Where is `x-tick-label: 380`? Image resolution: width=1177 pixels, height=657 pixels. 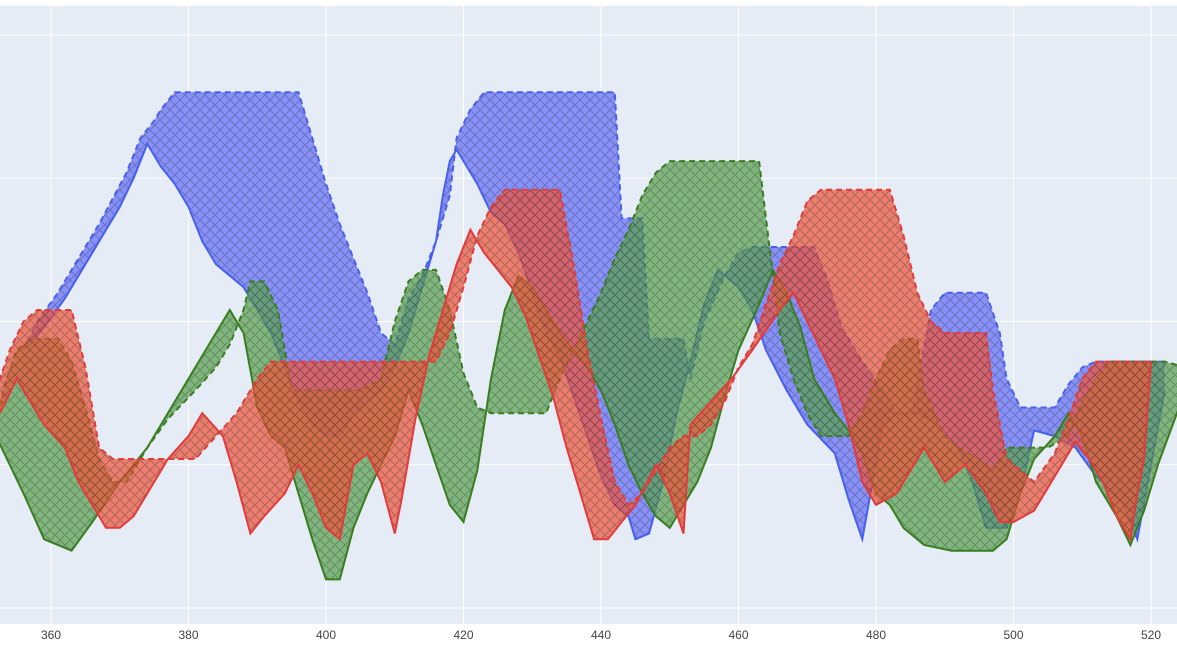 x-tick-label: 380 is located at coordinates (188, 635).